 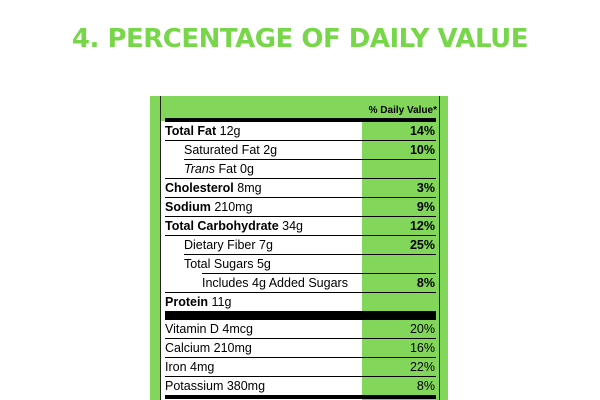 I want to click on pct-potassium: 8%, so click(x=425, y=386).